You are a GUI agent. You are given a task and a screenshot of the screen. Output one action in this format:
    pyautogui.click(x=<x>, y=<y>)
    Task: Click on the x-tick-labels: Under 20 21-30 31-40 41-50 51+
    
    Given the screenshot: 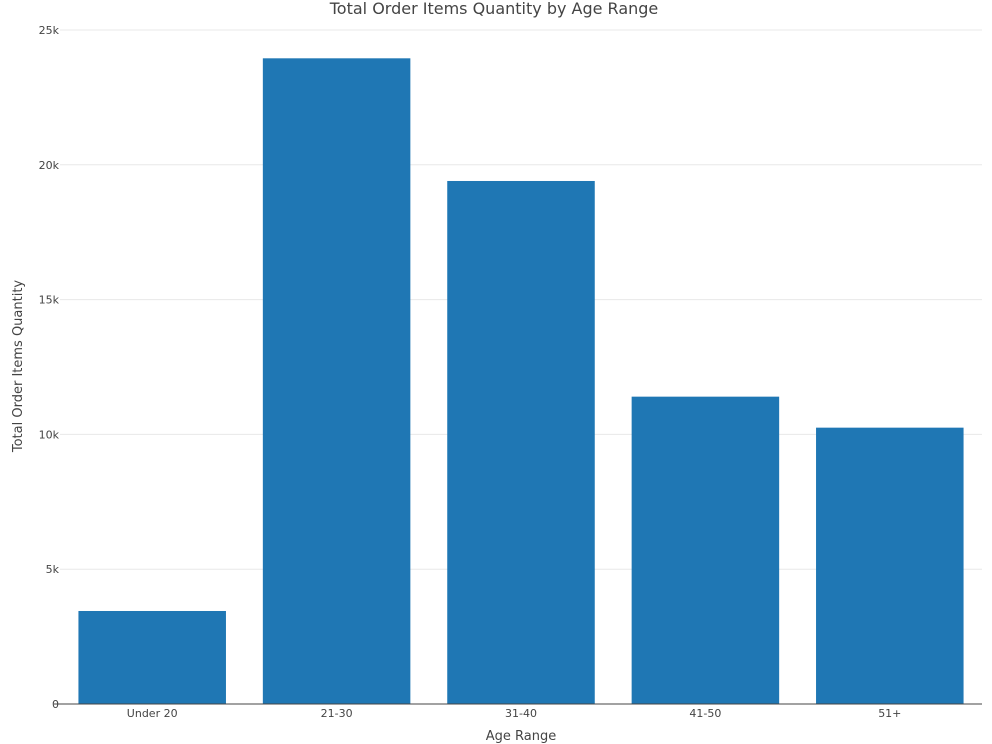 What is the action you would take?
    pyautogui.click(x=514, y=713)
    